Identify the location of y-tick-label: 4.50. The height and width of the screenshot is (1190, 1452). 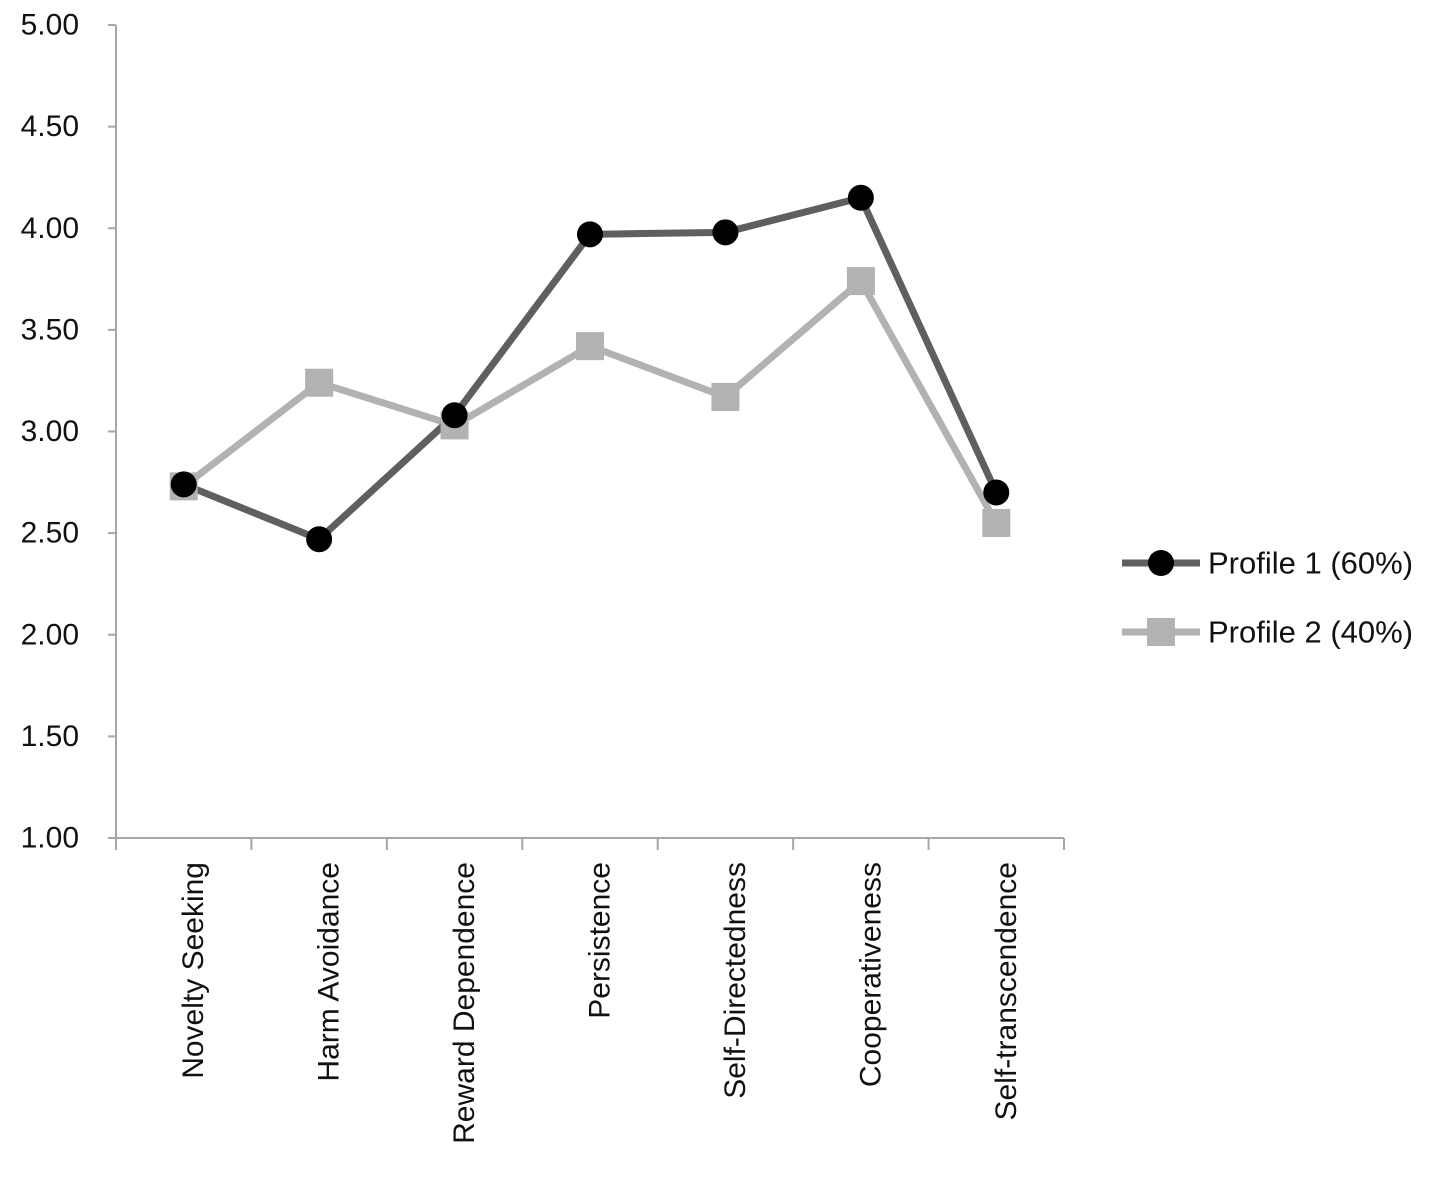
(50, 126).